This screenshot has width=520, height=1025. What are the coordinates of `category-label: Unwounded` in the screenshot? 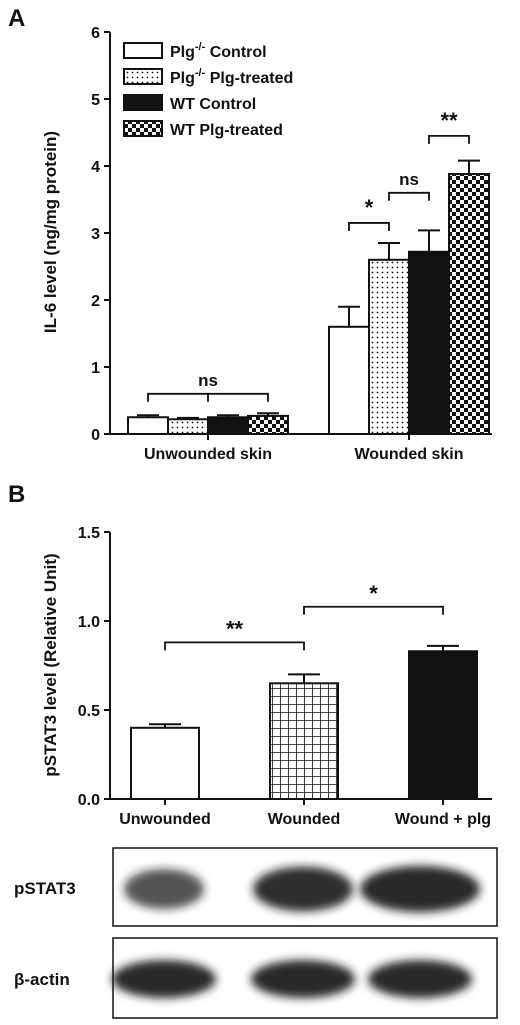 It's located at (165, 819).